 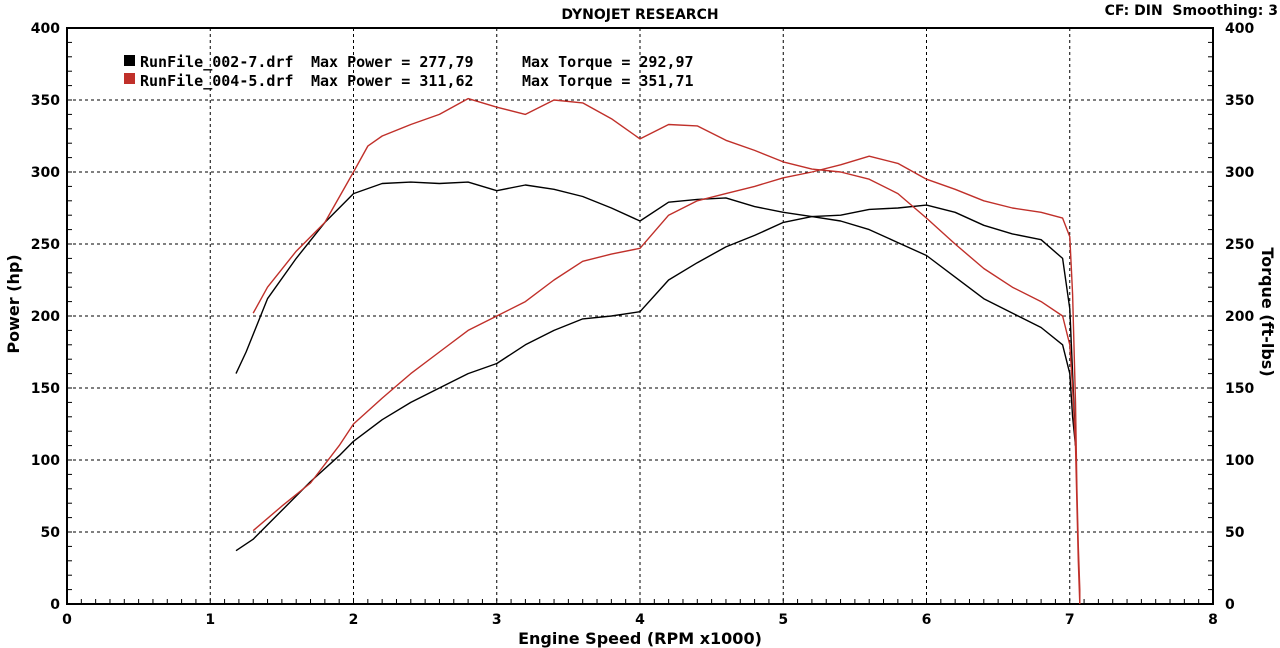 What do you see at coordinates (1235, 533) in the screenshot?
I see `y2-tick-label: 50` at bounding box center [1235, 533].